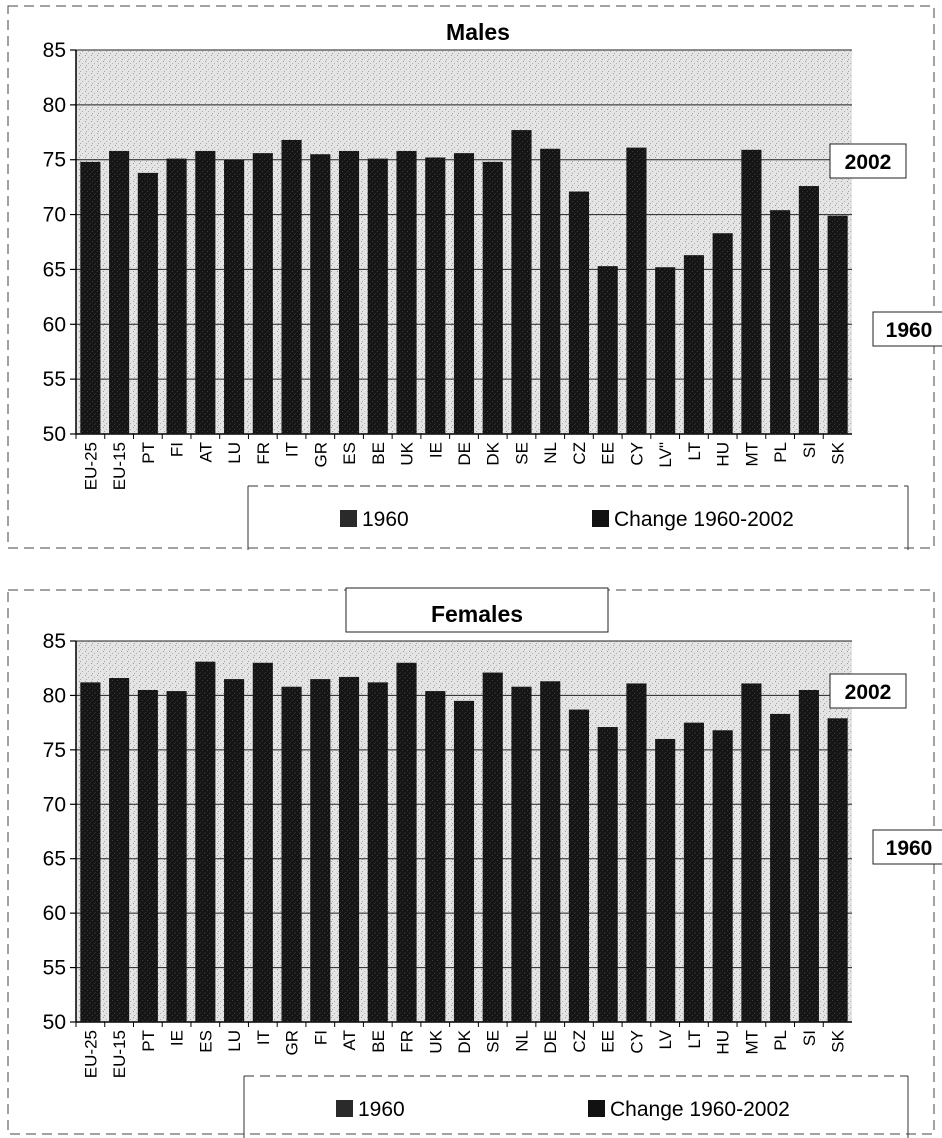 The width and height of the screenshot is (942, 1138). Describe the element at coordinates (205, 841) in the screenshot. I see `bar-es` at that location.